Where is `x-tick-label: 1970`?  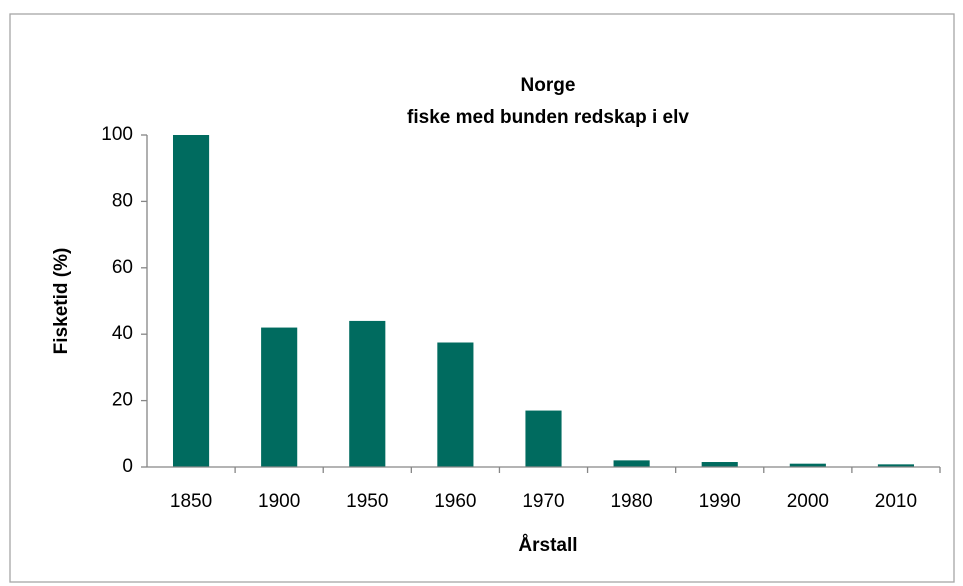
x-tick-label: 1970 is located at coordinates (543, 501).